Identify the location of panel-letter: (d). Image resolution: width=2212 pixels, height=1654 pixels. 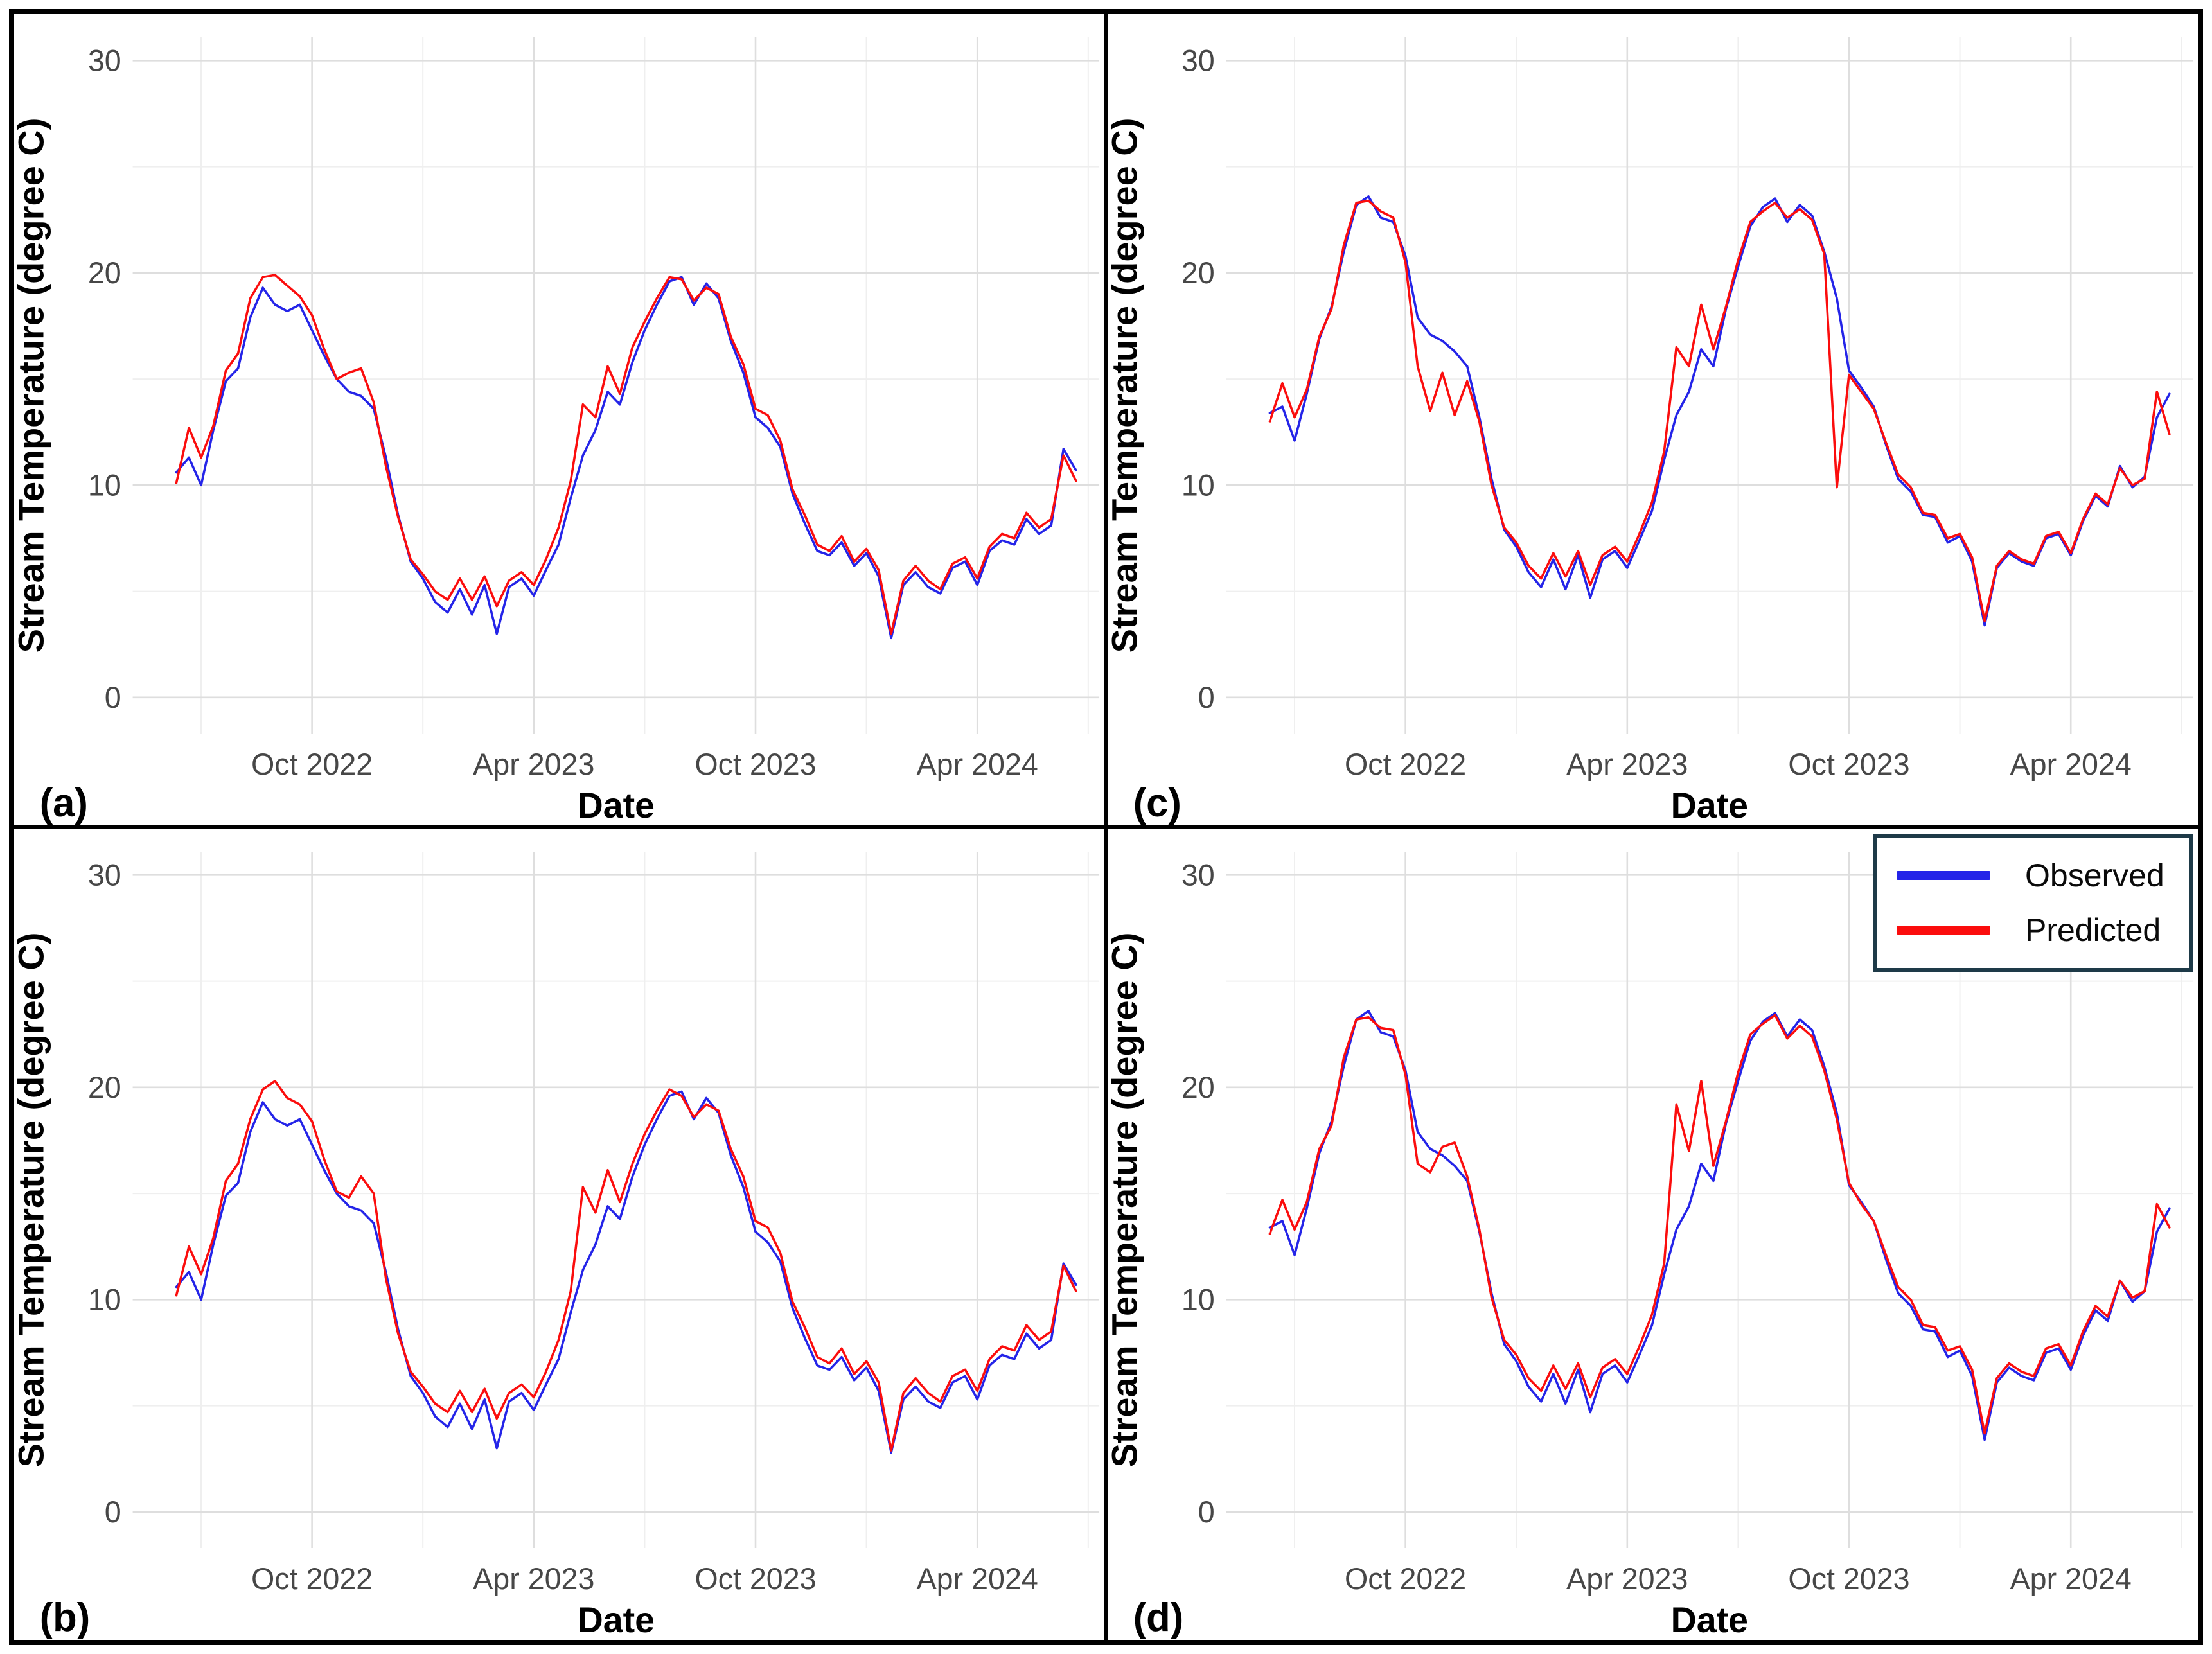
(1158, 1618).